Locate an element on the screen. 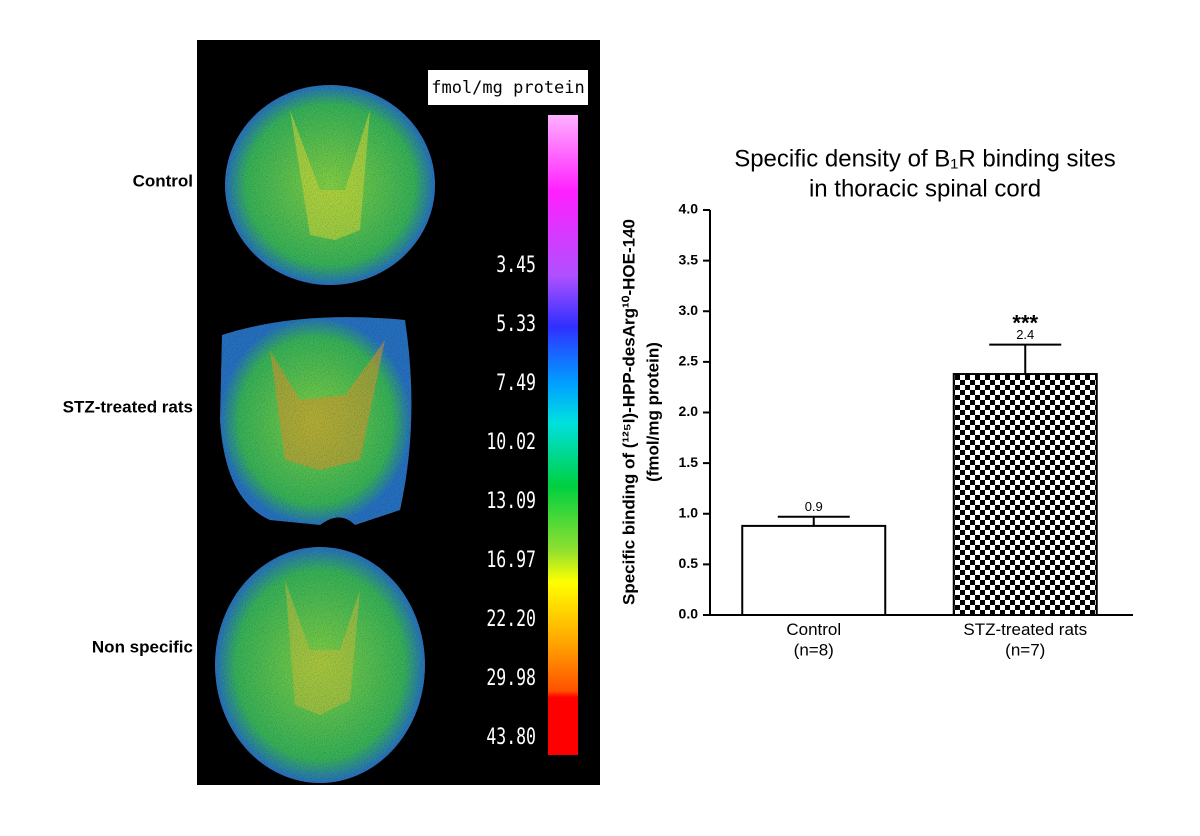 Image resolution: width=1200 pixels, height=836 pixels. scale-label: 10.02 is located at coordinates (511, 442).